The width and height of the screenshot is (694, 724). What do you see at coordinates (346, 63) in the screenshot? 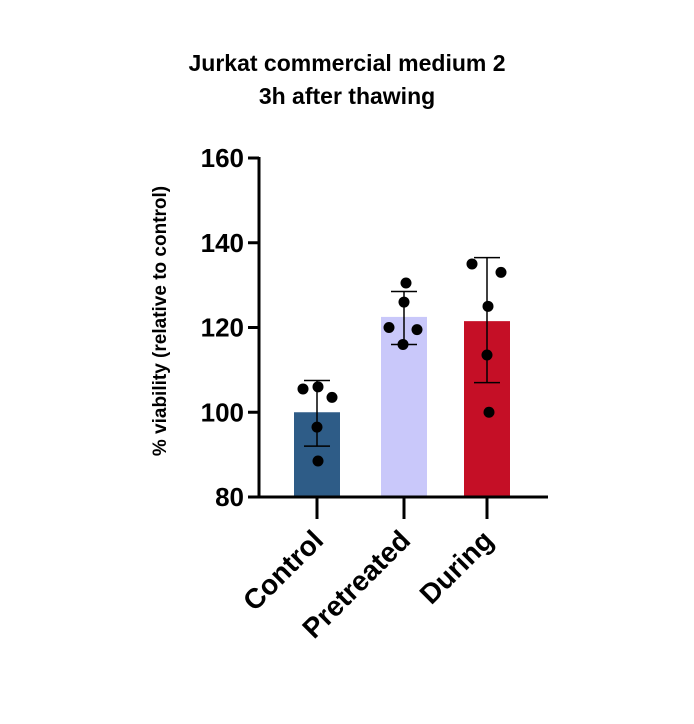
I see `chart-title: Jurkat commercial medium 2` at bounding box center [346, 63].